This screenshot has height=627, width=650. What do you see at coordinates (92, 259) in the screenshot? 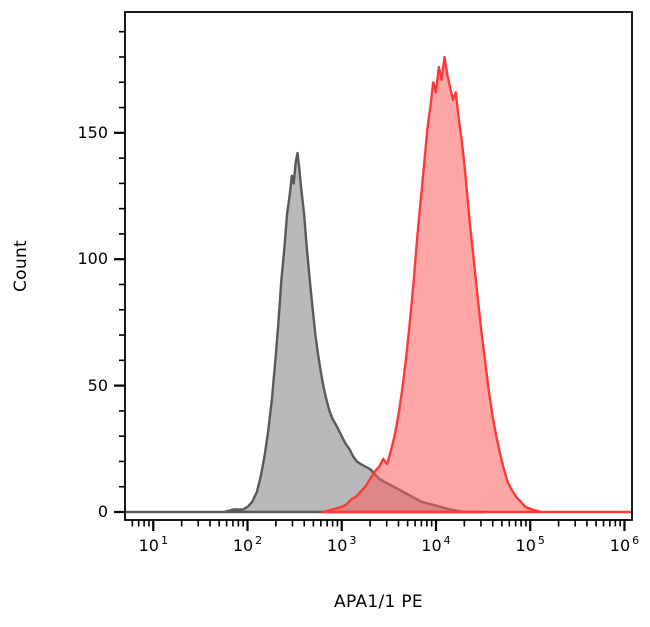
I see `y-tick-label: 100` at bounding box center [92, 259].